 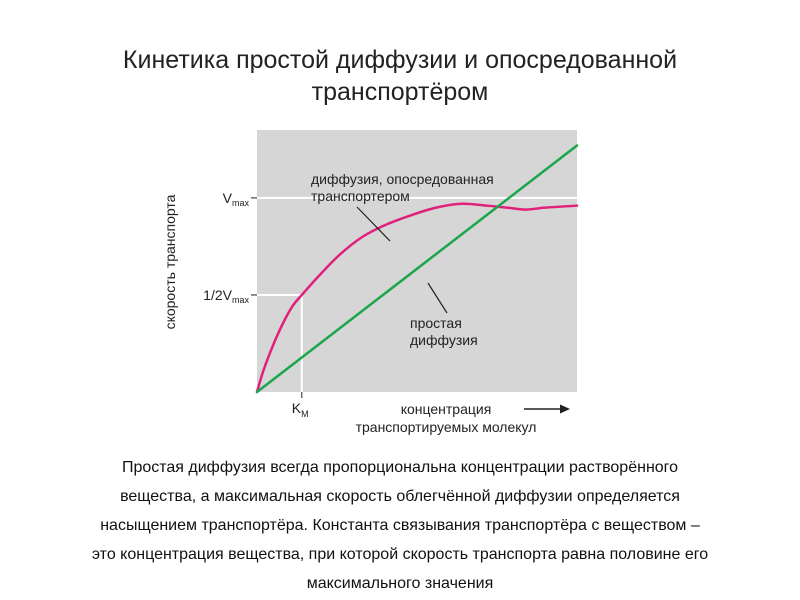 What do you see at coordinates (402, 179) in the screenshot?
I see `annotation-line: диффузия, опосредованная` at bounding box center [402, 179].